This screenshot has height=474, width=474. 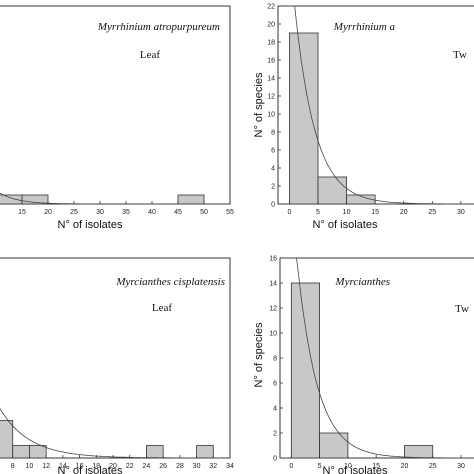 What do you see at coordinates (273, 259) in the screenshot?
I see `panel-4-ytick-label: 16` at bounding box center [273, 259].